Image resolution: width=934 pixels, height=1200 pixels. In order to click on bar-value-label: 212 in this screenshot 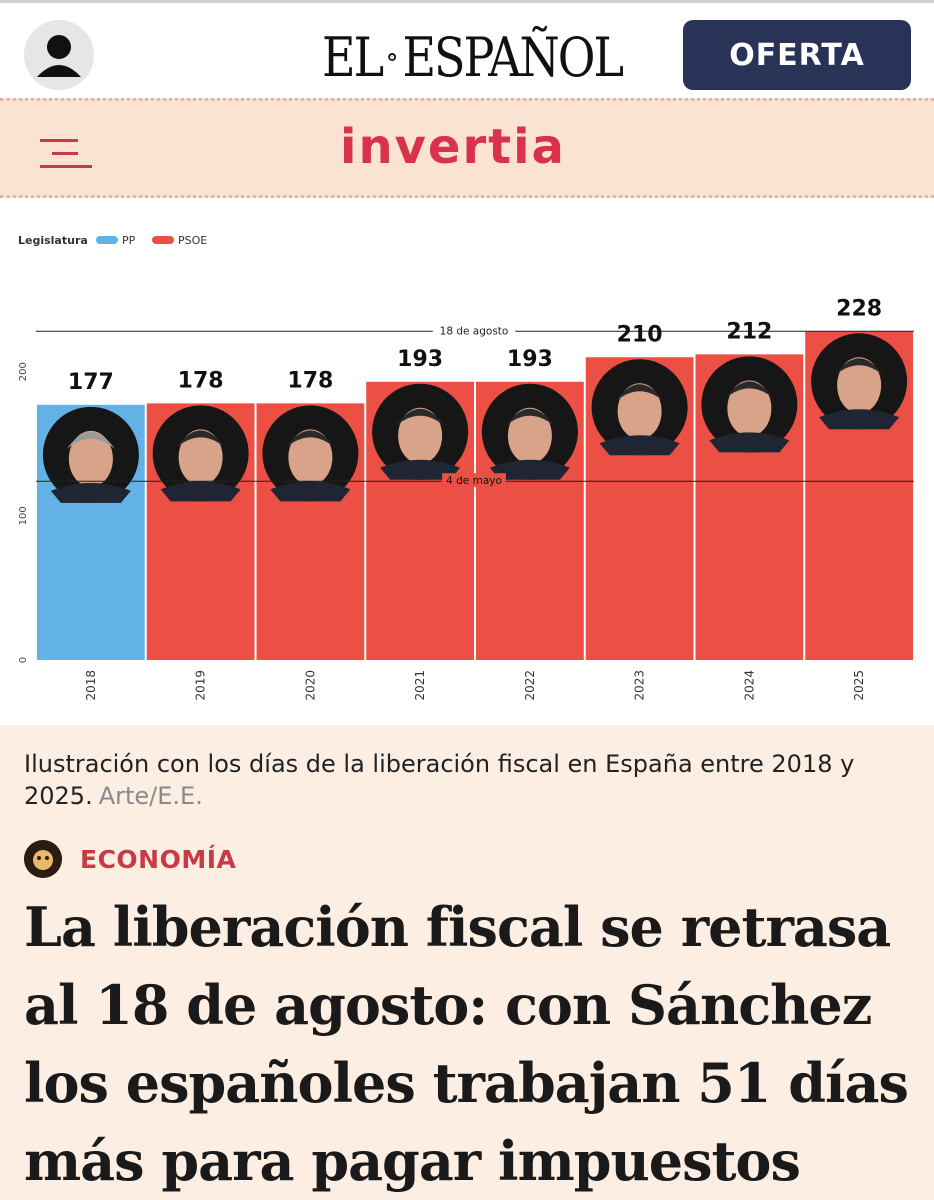, I will do `click(749, 331)`.